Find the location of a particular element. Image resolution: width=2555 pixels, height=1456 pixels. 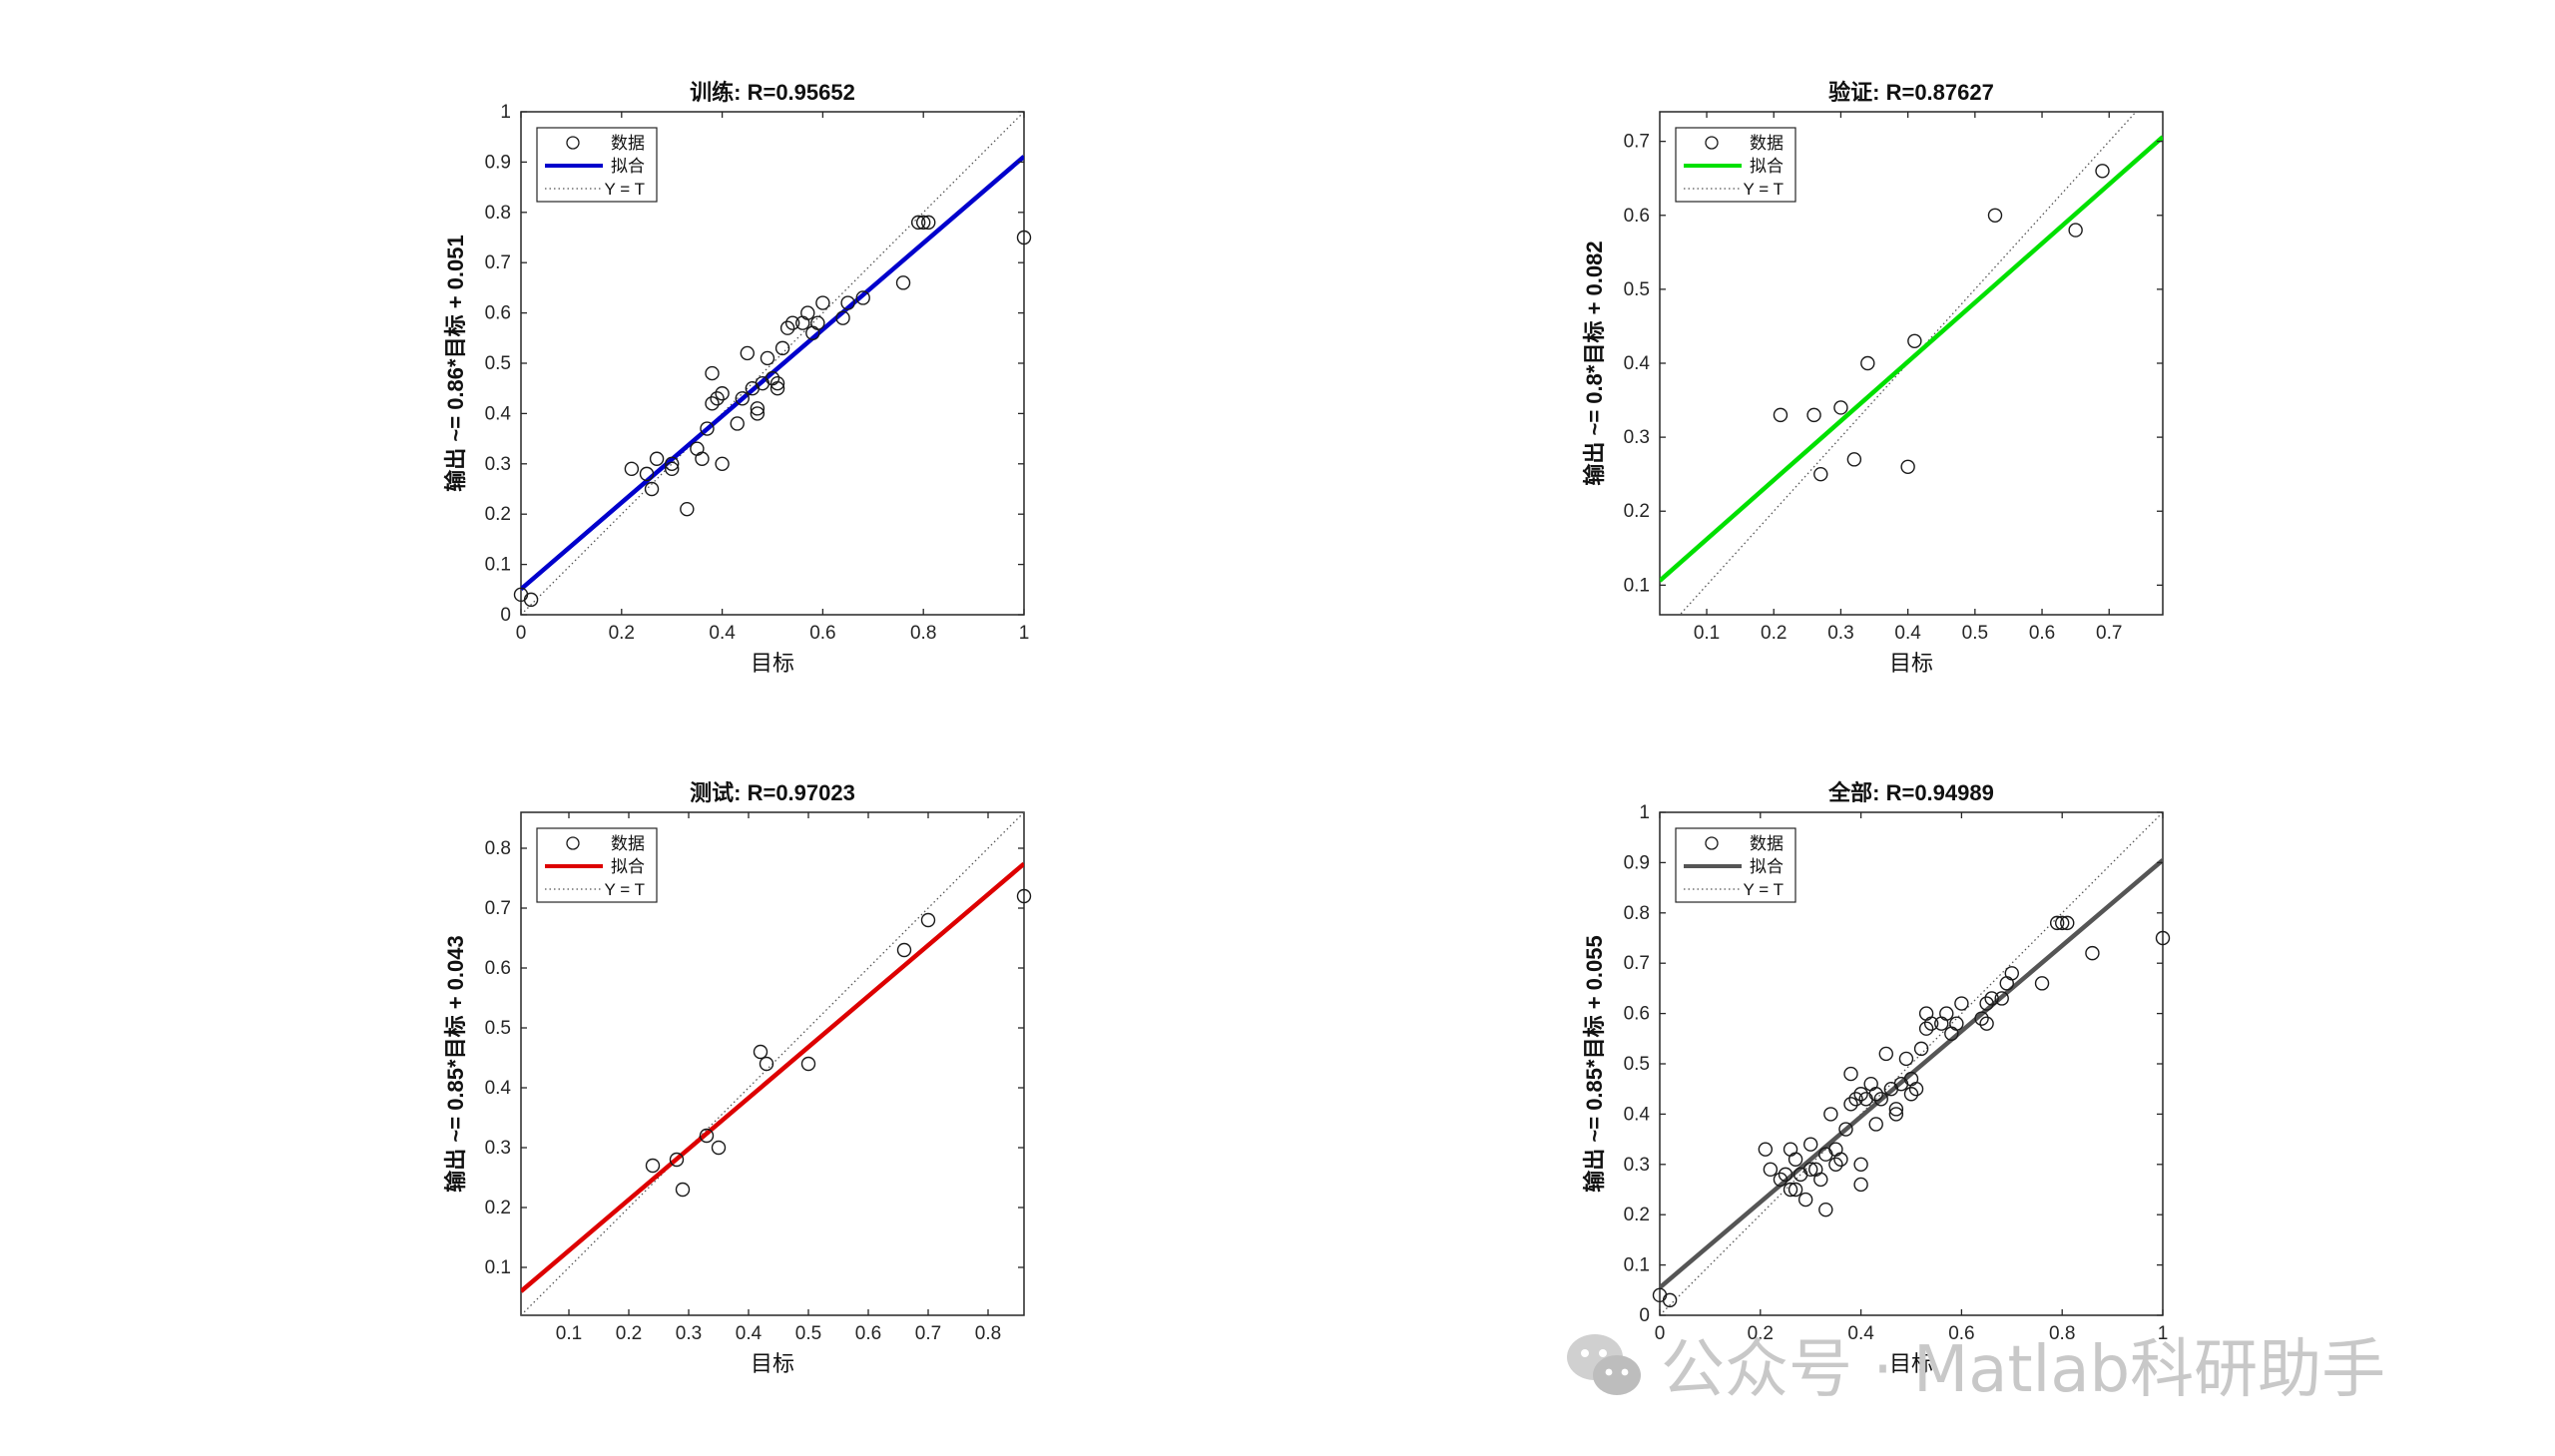

watermark-text: 公众号 · Matlab科研助手 is located at coordinates (2023, 1370).